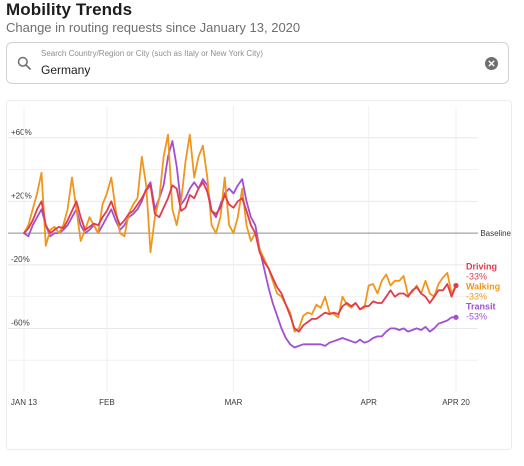 This screenshot has width=524, height=466. I want to click on page-title: Mobility Trends, so click(69, 9).